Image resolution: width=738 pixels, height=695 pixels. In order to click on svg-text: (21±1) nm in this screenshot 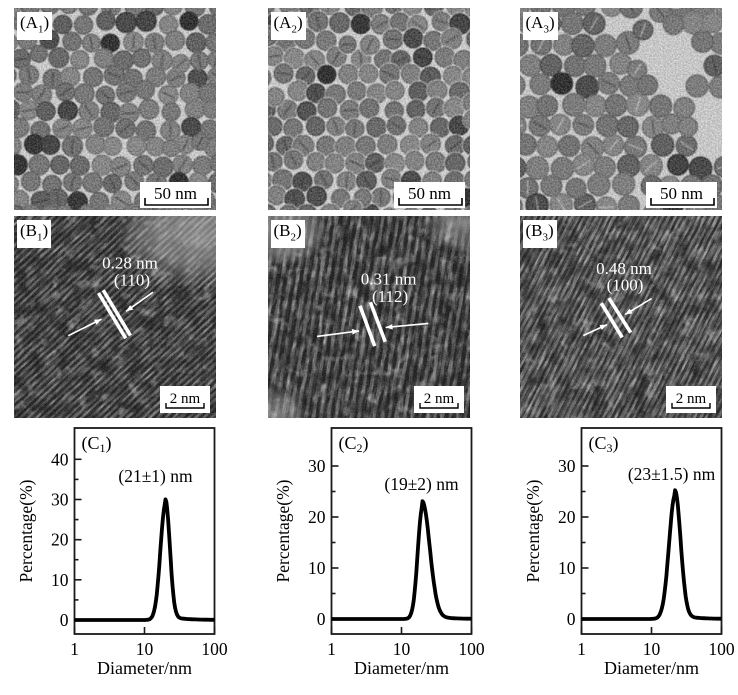, I will do `click(155, 476)`.